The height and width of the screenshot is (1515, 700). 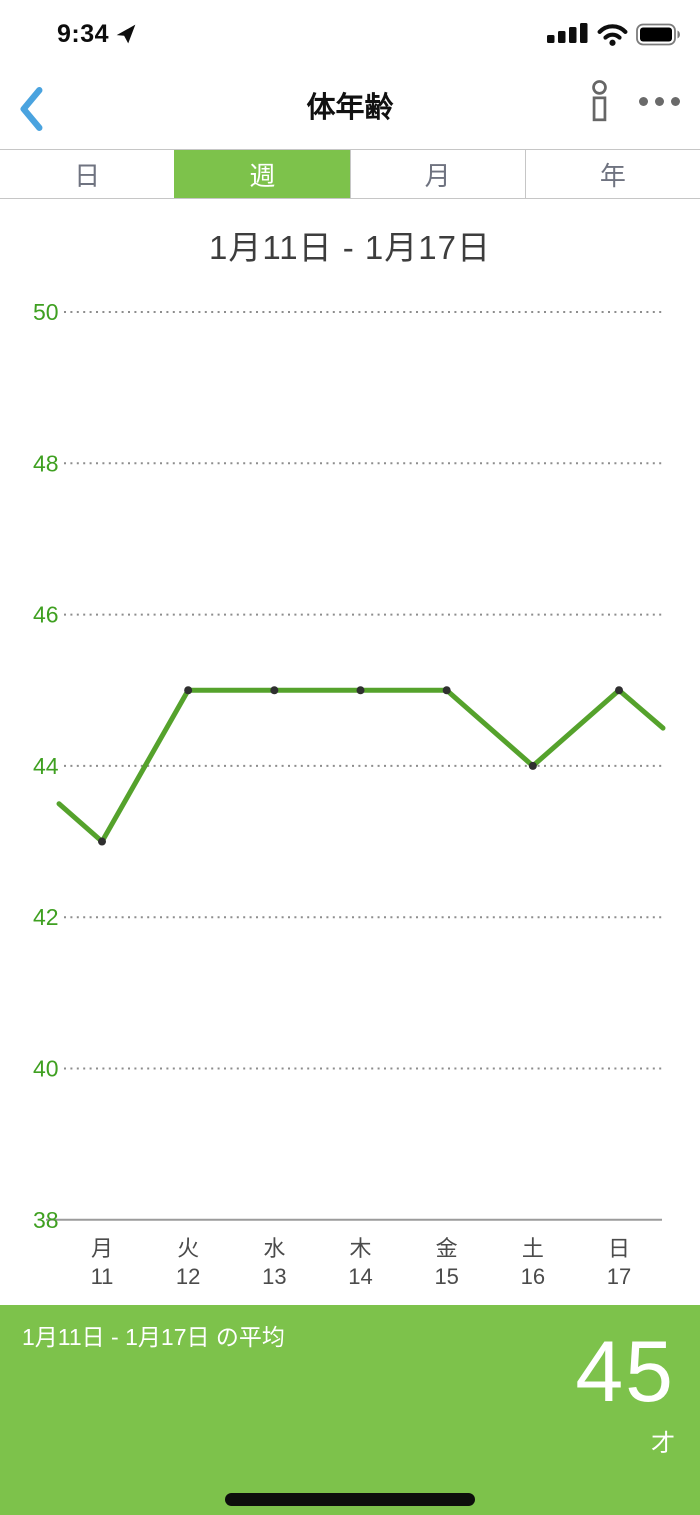 I want to click on back-button, so click(x=32, y=110).